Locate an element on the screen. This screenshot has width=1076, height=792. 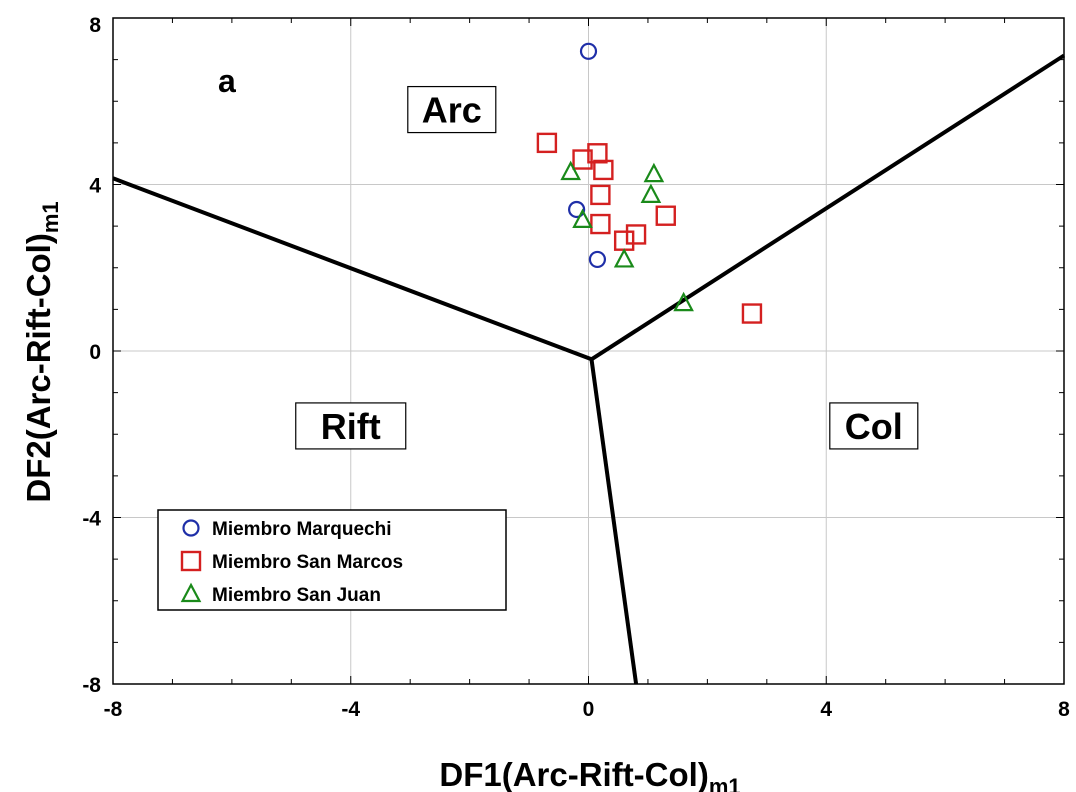
region-label-text: Rift is located at coordinates (351, 426).